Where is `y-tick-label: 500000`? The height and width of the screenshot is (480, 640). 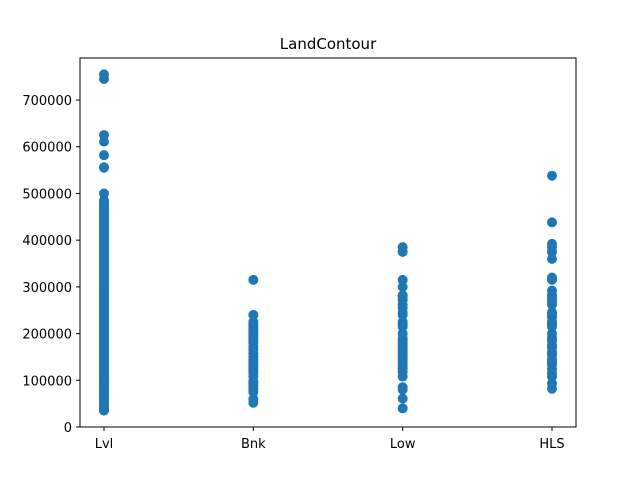 y-tick-label: 500000 is located at coordinates (47, 194).